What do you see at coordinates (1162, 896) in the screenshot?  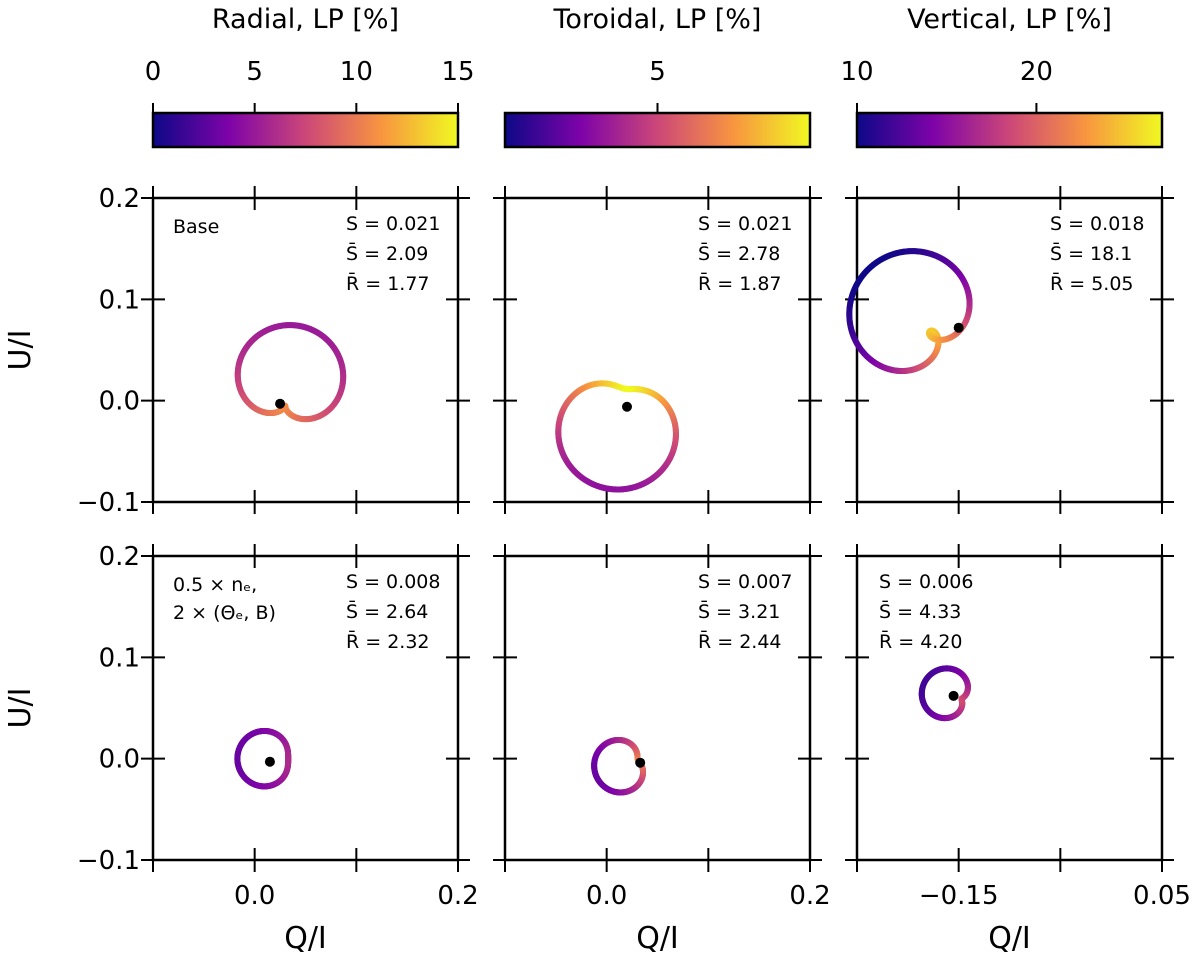 I see `col-2-xtick-label-1: 0.05` at bounding box center [1162, 896].